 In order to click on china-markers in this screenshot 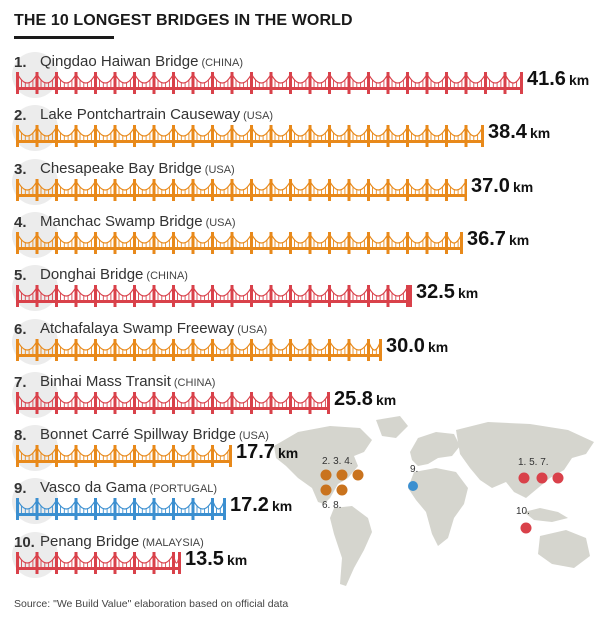, I will do `click(541, 478)`.